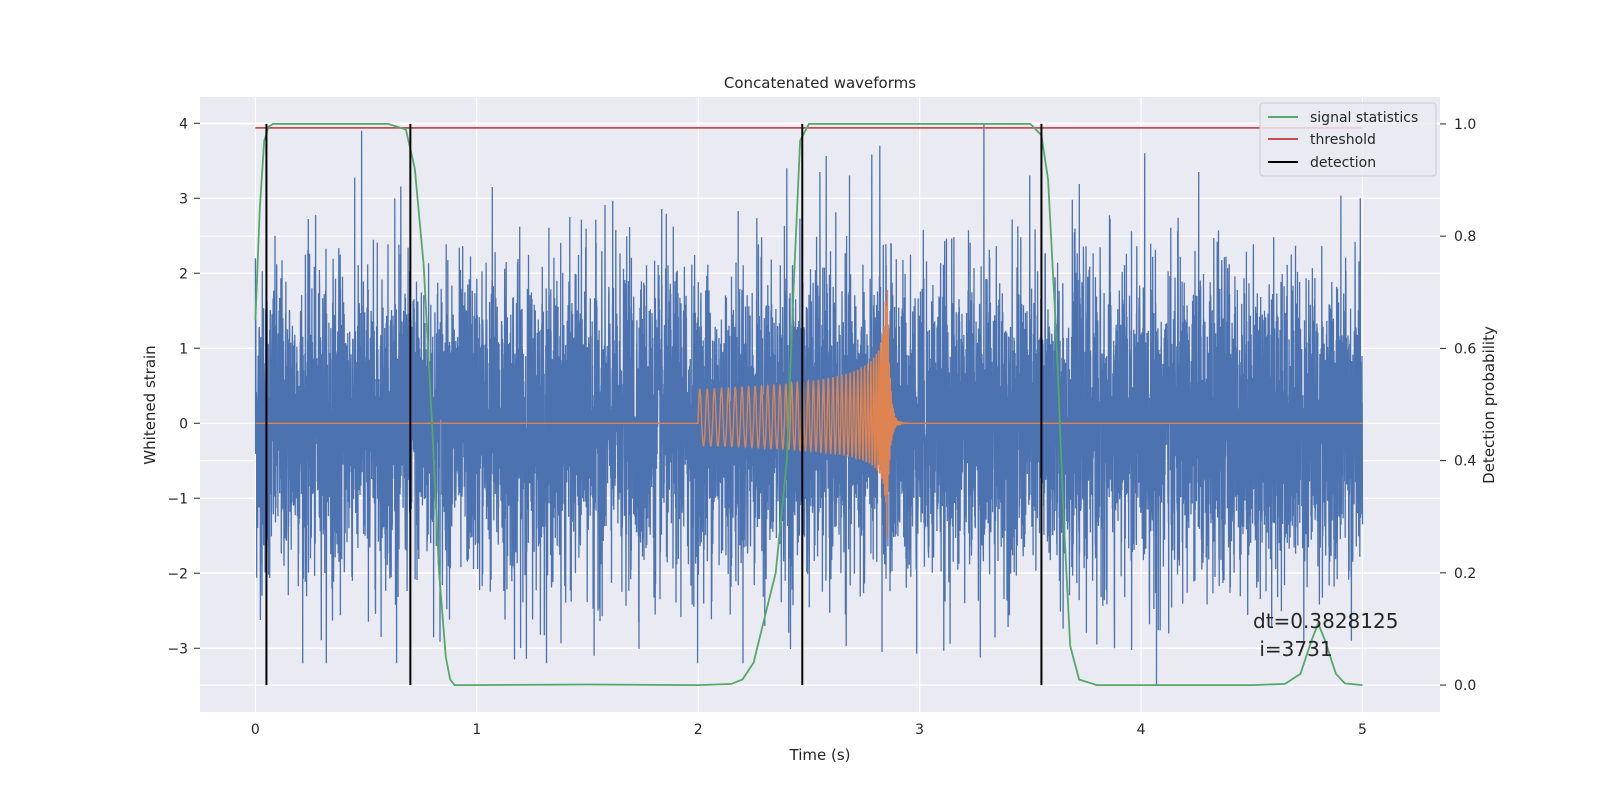 This screenshot has width=1600, height=800. Describe the element at coordinates (820, 755) in the screenshot. I see `x-axis-label: Time (s)` at that location.